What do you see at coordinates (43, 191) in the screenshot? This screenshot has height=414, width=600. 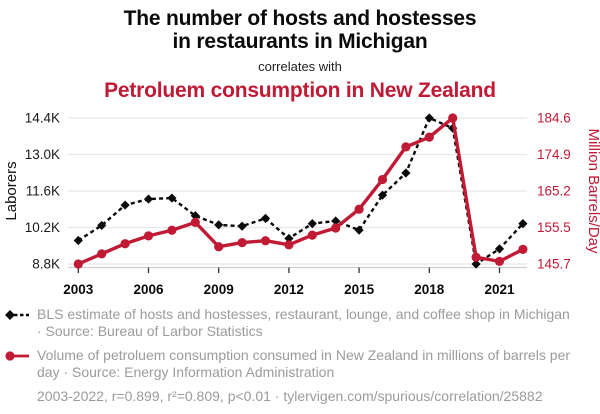 I see `left-axis-tick-label: 11.6K` at bounding box center [43, 191].